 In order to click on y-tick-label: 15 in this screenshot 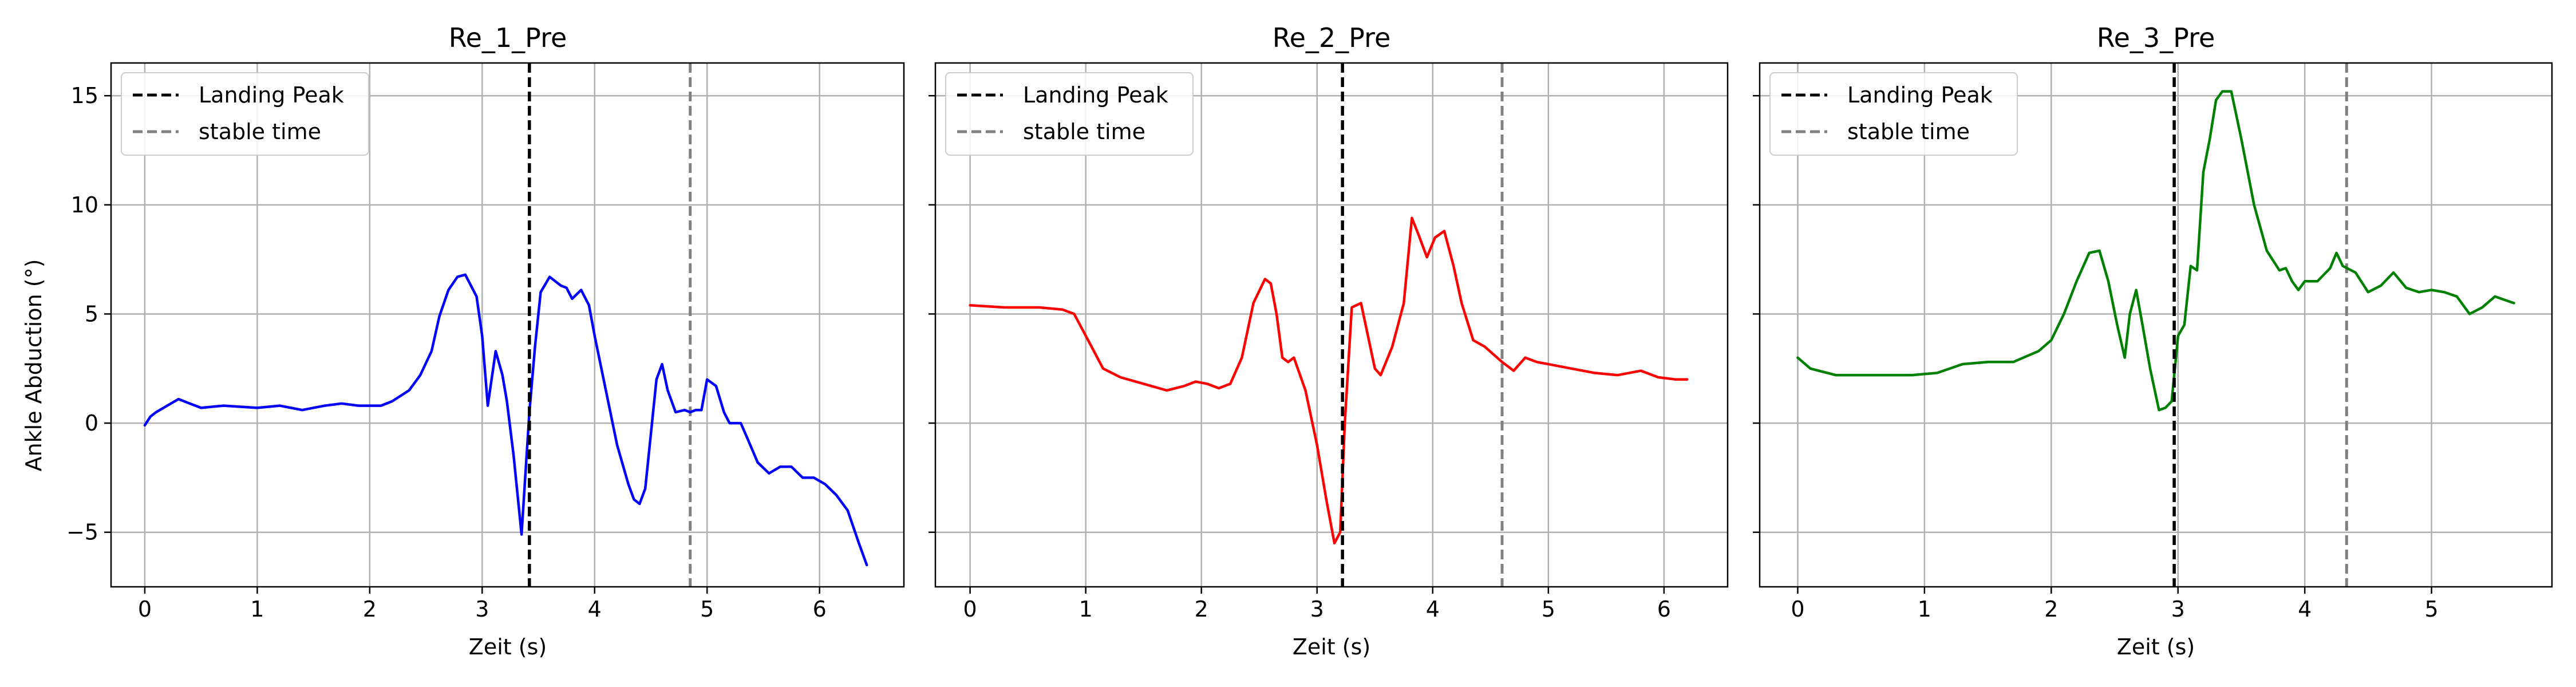, I will do `click(84, 95)`.